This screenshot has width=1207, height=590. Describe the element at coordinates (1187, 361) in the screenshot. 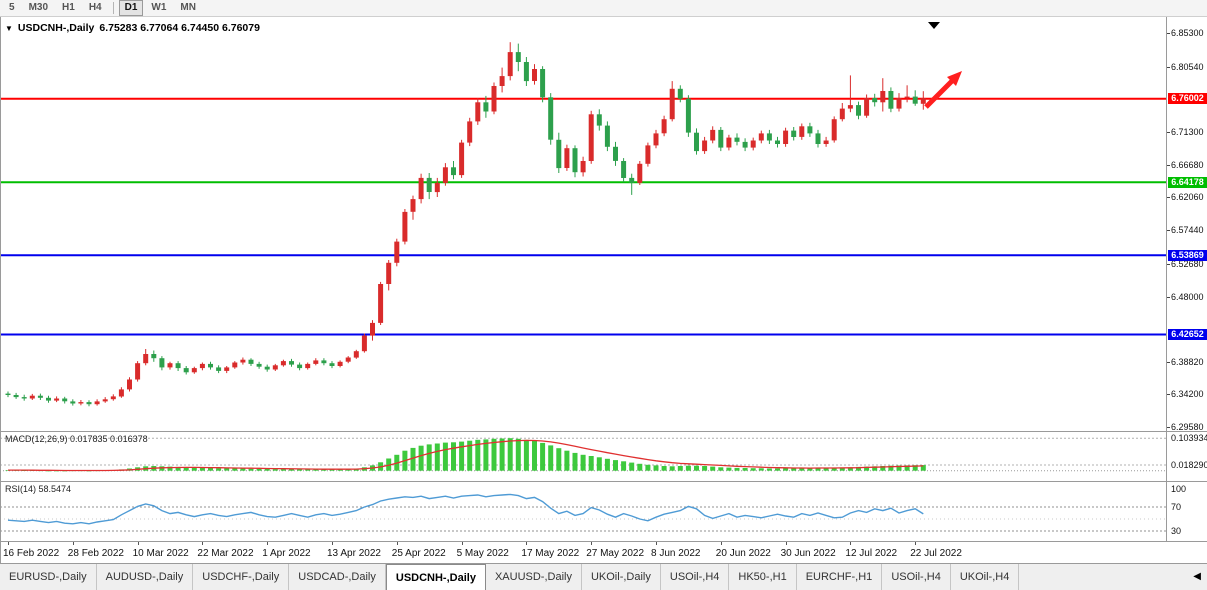

I see `axis-value-label: 6.38820` at that location.